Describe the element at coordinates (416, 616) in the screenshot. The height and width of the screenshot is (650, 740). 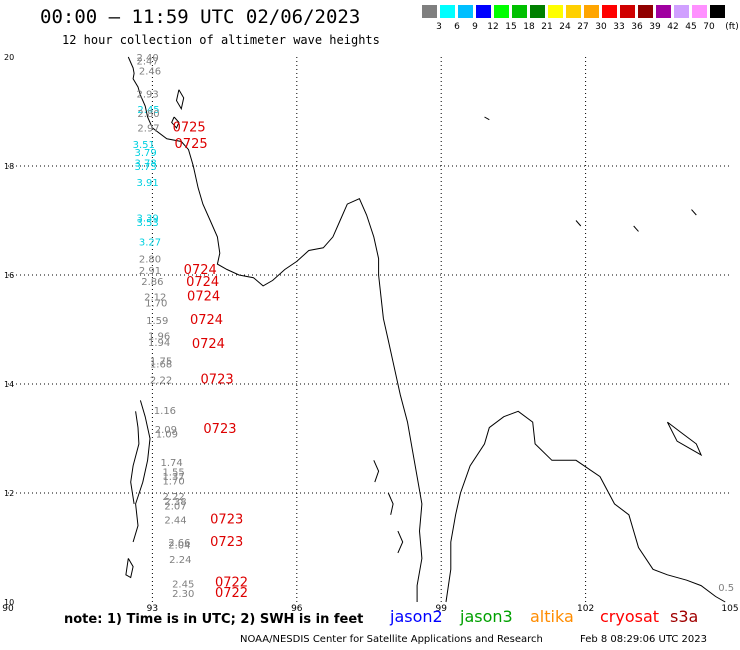
I see `mission-name: jason2` at that location.